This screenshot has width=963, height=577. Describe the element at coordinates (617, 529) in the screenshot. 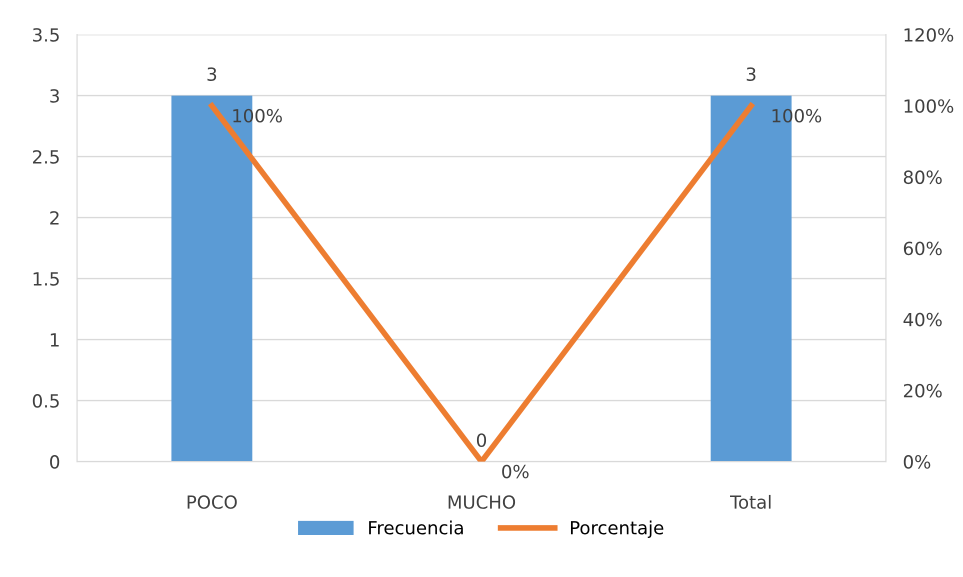

I see `legend-label: Porcentaje` at that location.